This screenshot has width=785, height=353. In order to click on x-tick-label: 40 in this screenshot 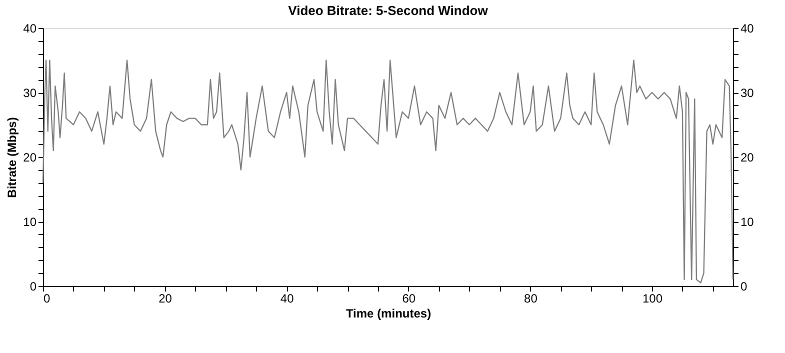, I will do `click(287, 299)`.